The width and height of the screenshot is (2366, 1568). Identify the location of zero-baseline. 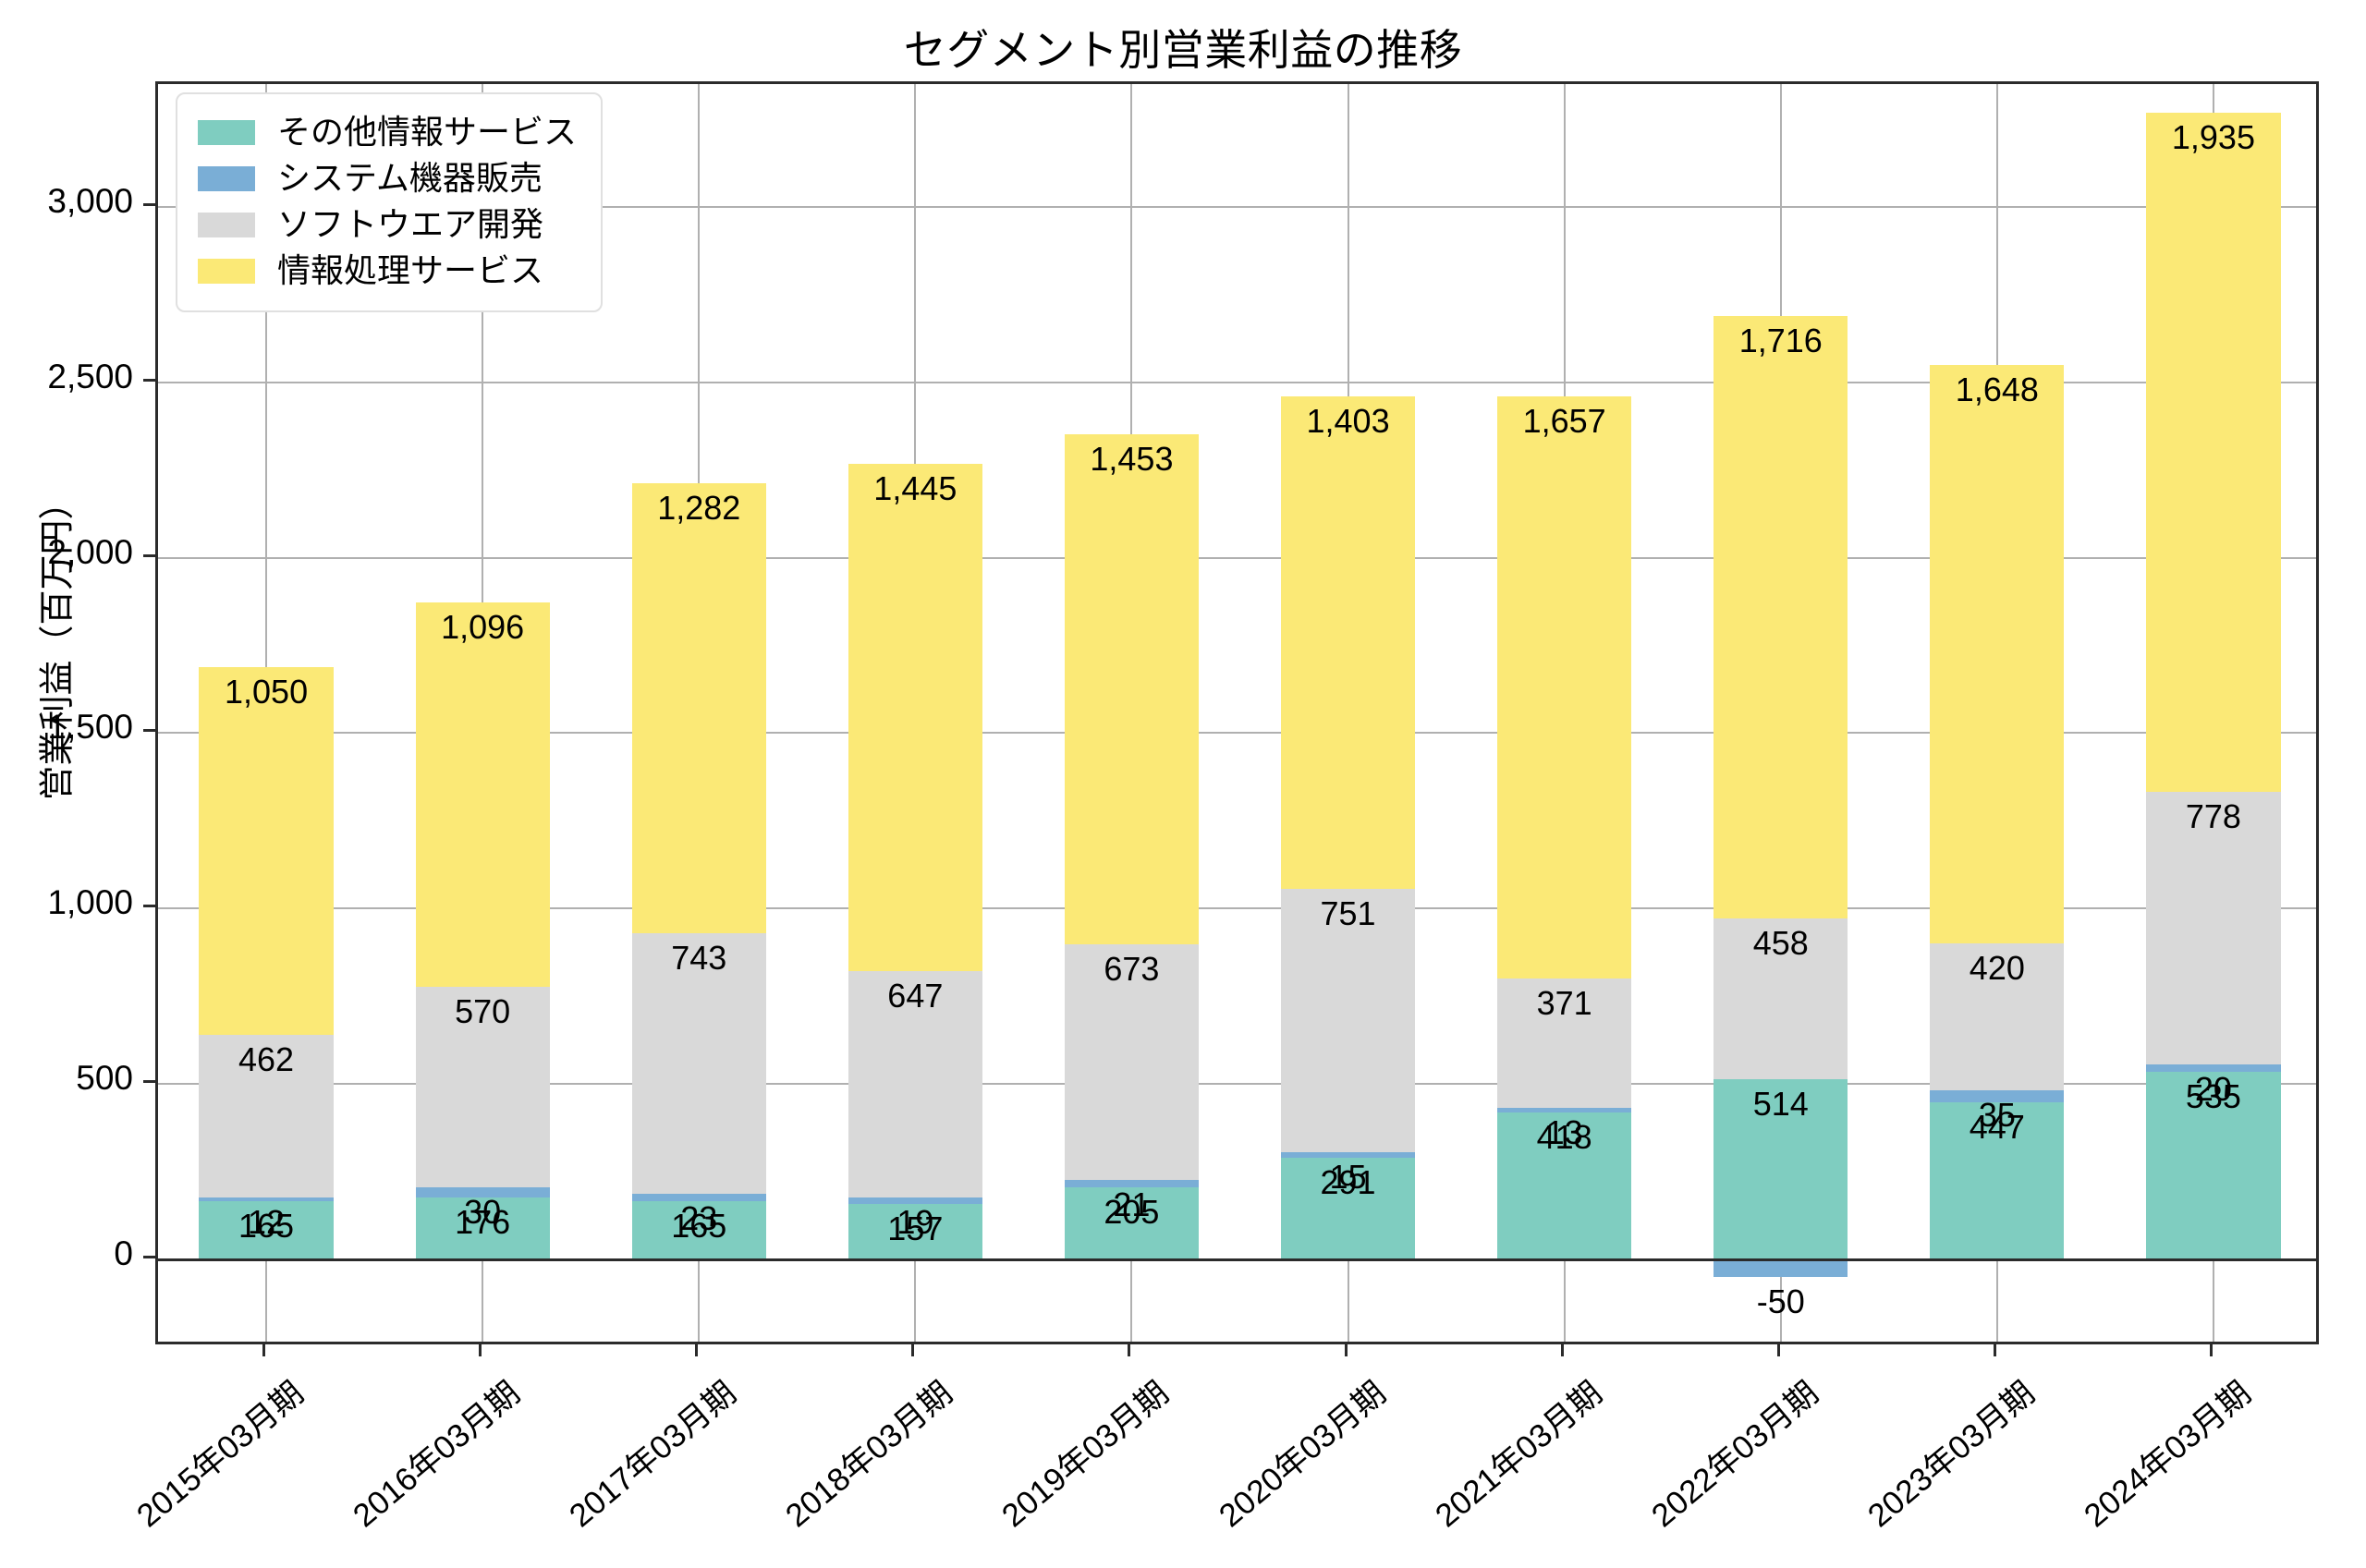
(1237, 1260).